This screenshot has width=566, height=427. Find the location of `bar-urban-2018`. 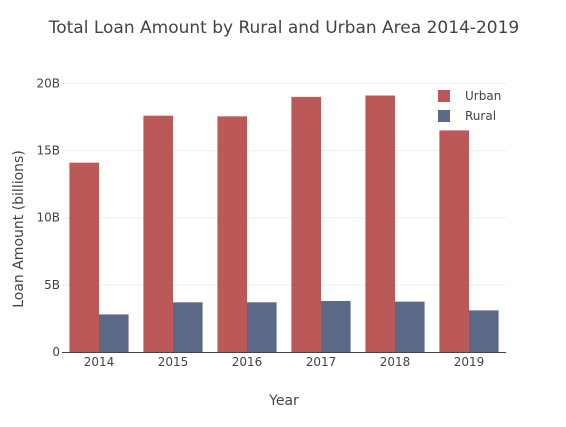

bar-urban-2018 is located at coordinates (380, 223).